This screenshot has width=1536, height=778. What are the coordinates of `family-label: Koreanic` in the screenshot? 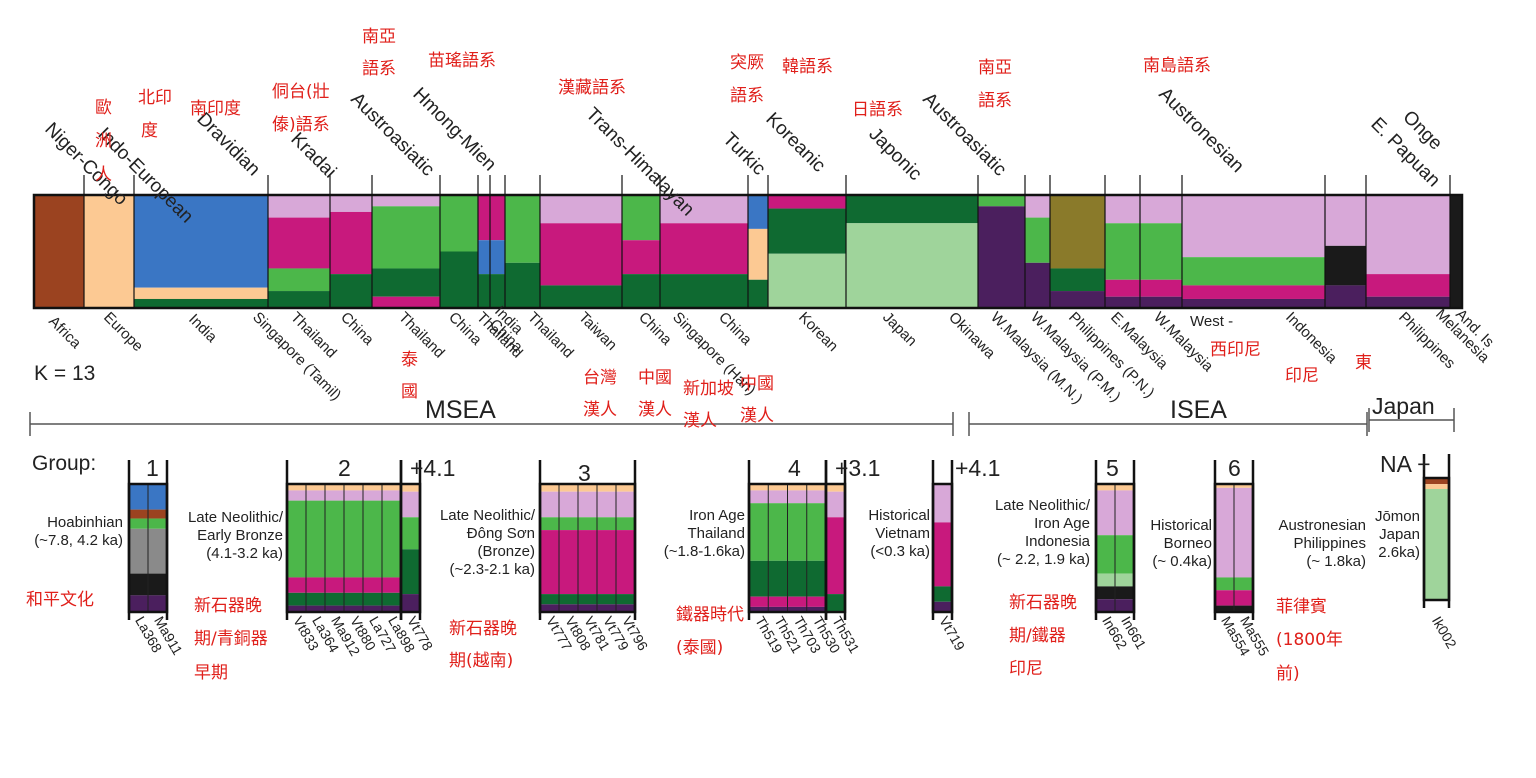 It's located at (795, 143).